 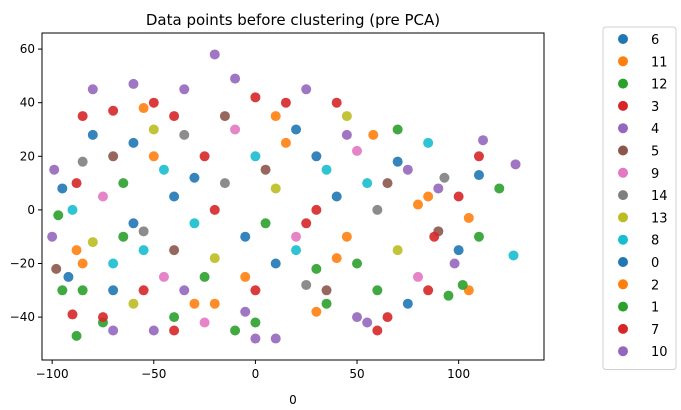 What do you see at coordinates (659, 352) in the screenshot?
I see `legend-label-10: 10` at bounding box center [659, 352].